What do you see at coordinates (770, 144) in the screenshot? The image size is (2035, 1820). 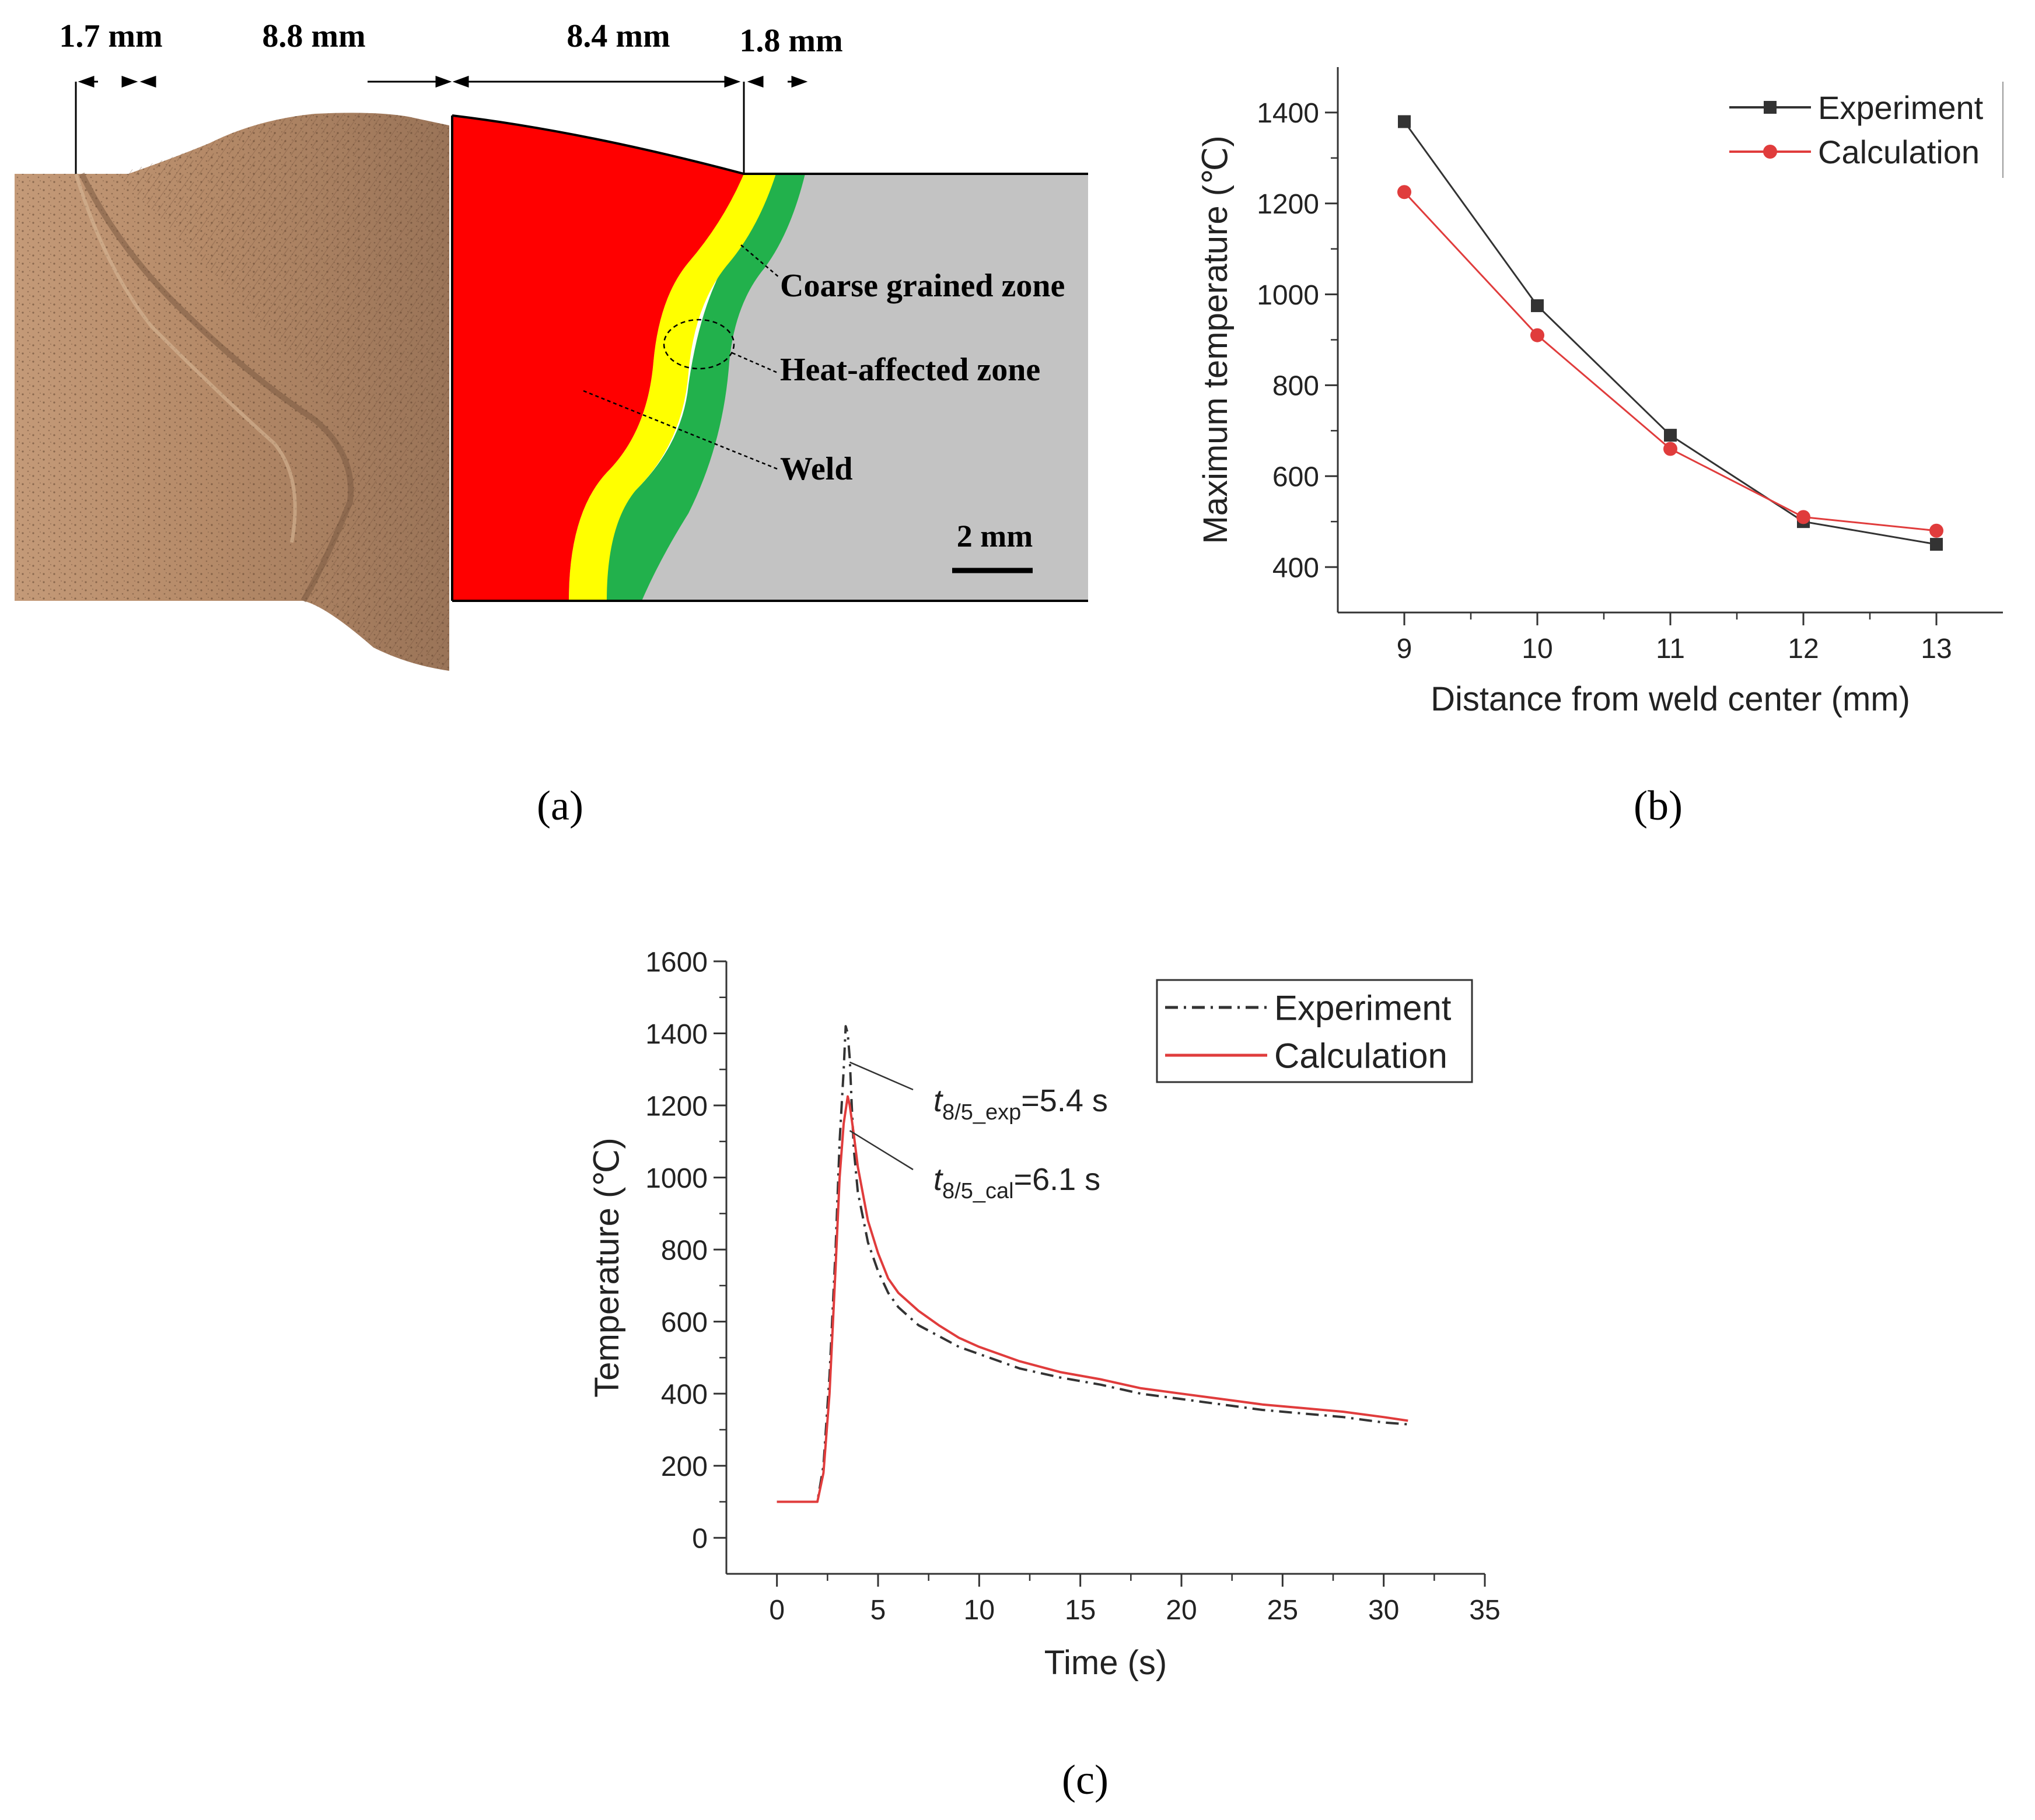 I see `weld-top-outline` at bounding box center [770, 144].